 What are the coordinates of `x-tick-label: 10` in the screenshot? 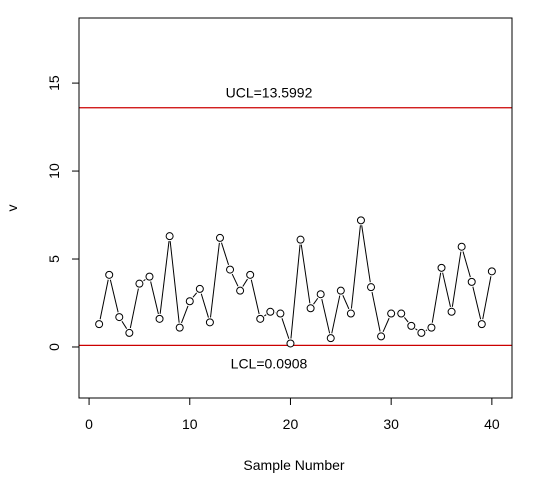 It's located at (190, 424).